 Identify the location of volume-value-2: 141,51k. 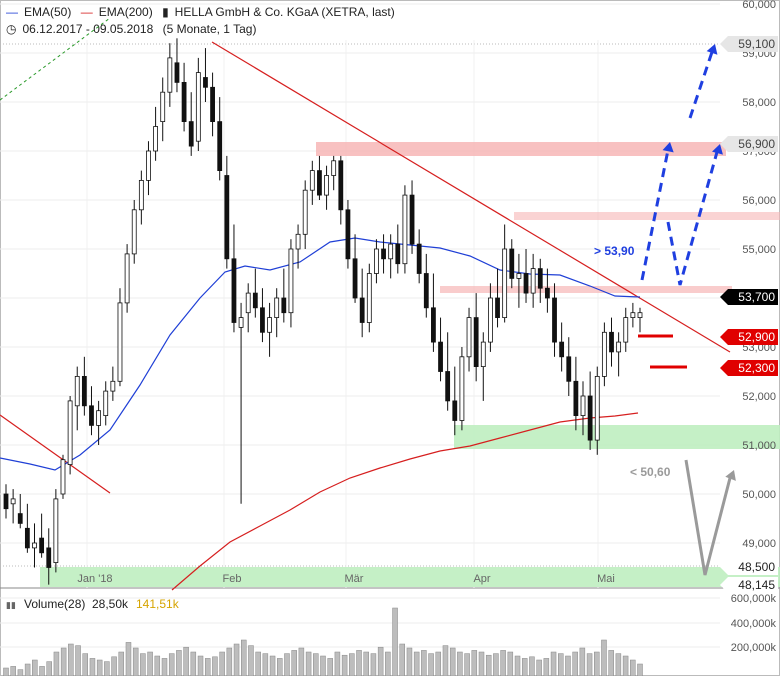
(158, 604).